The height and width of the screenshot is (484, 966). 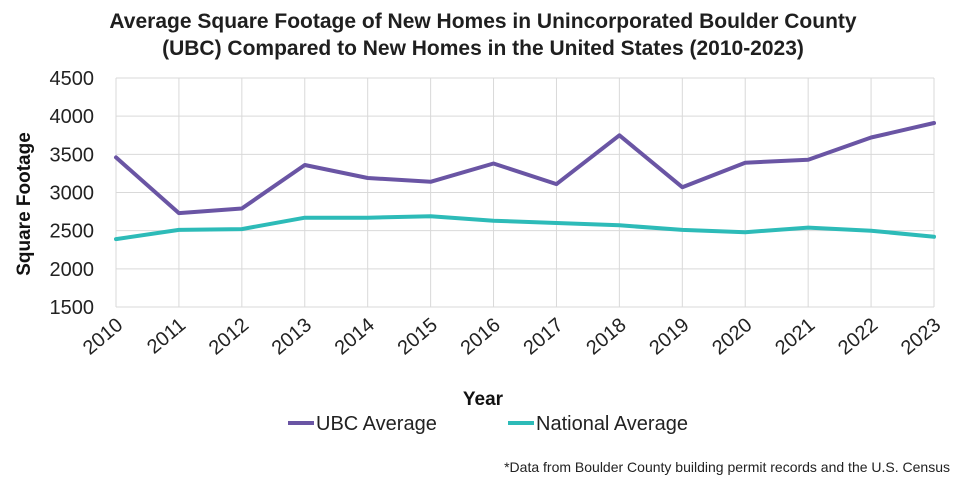 I want to click on y-tick-label: 4000, so click(x=72, y=117).